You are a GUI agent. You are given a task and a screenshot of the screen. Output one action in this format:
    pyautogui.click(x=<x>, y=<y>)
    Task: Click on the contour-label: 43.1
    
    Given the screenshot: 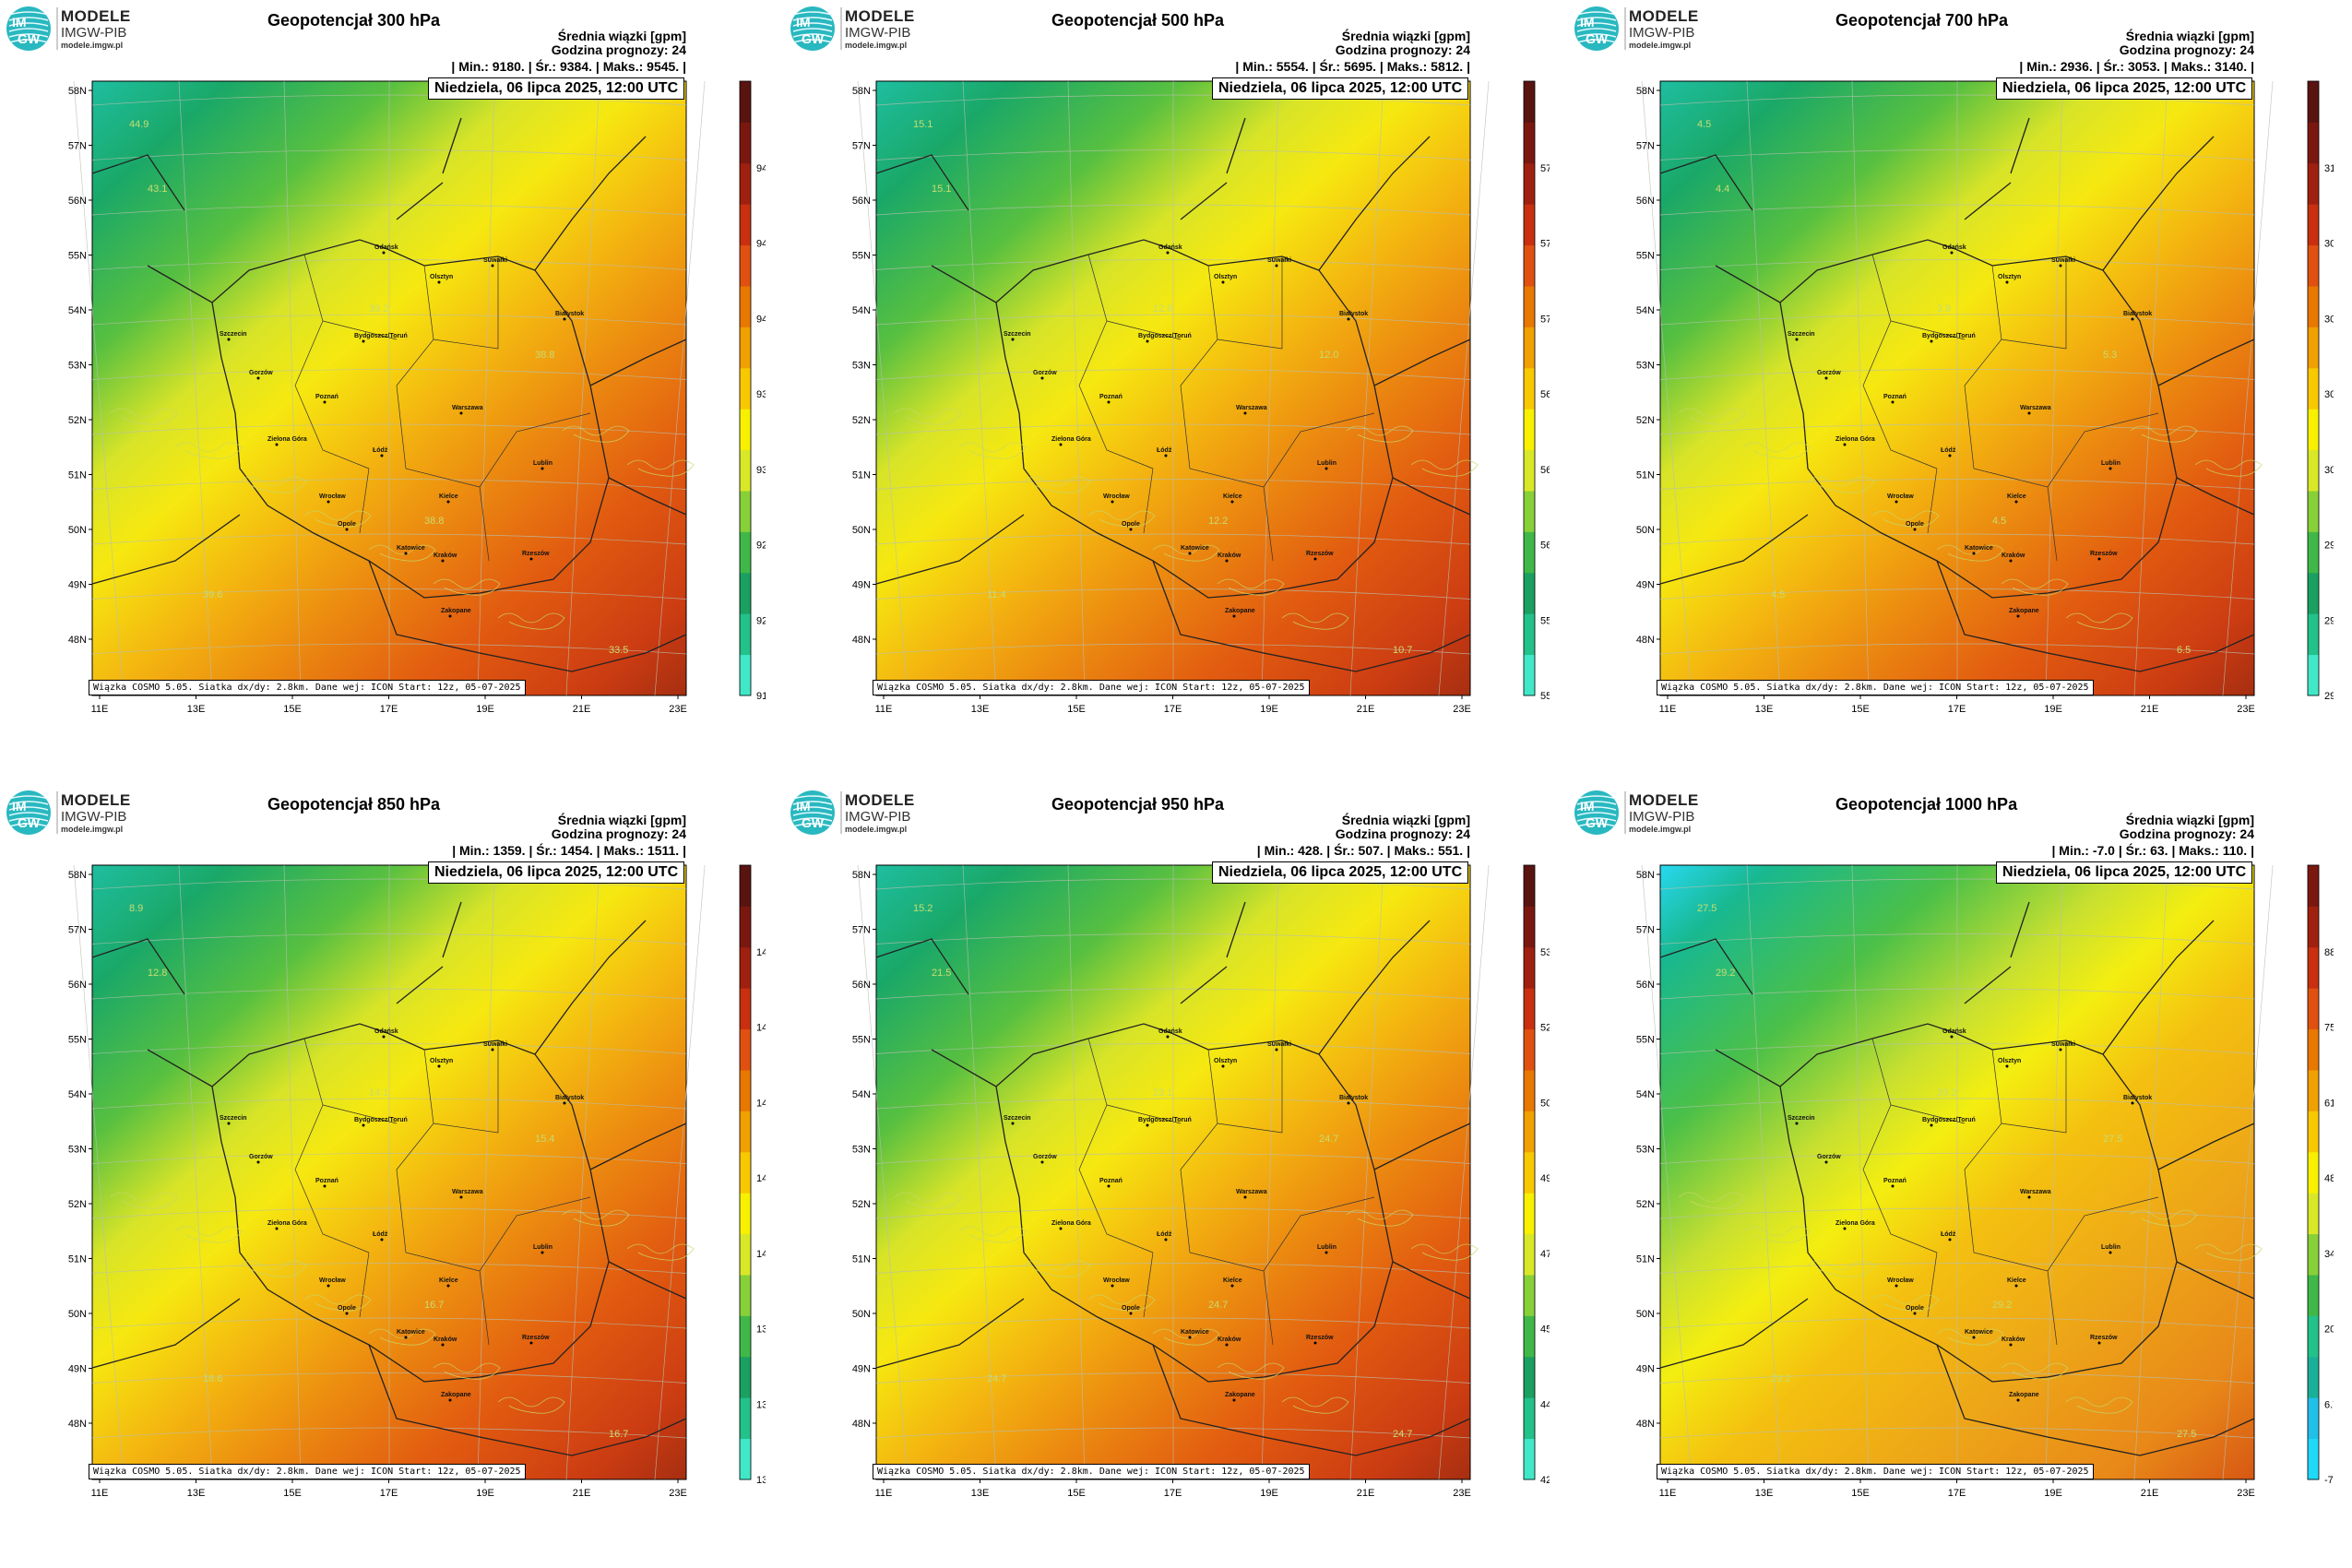 What is the action you would take?
    pyautogui.click(x=157, y=189)
    